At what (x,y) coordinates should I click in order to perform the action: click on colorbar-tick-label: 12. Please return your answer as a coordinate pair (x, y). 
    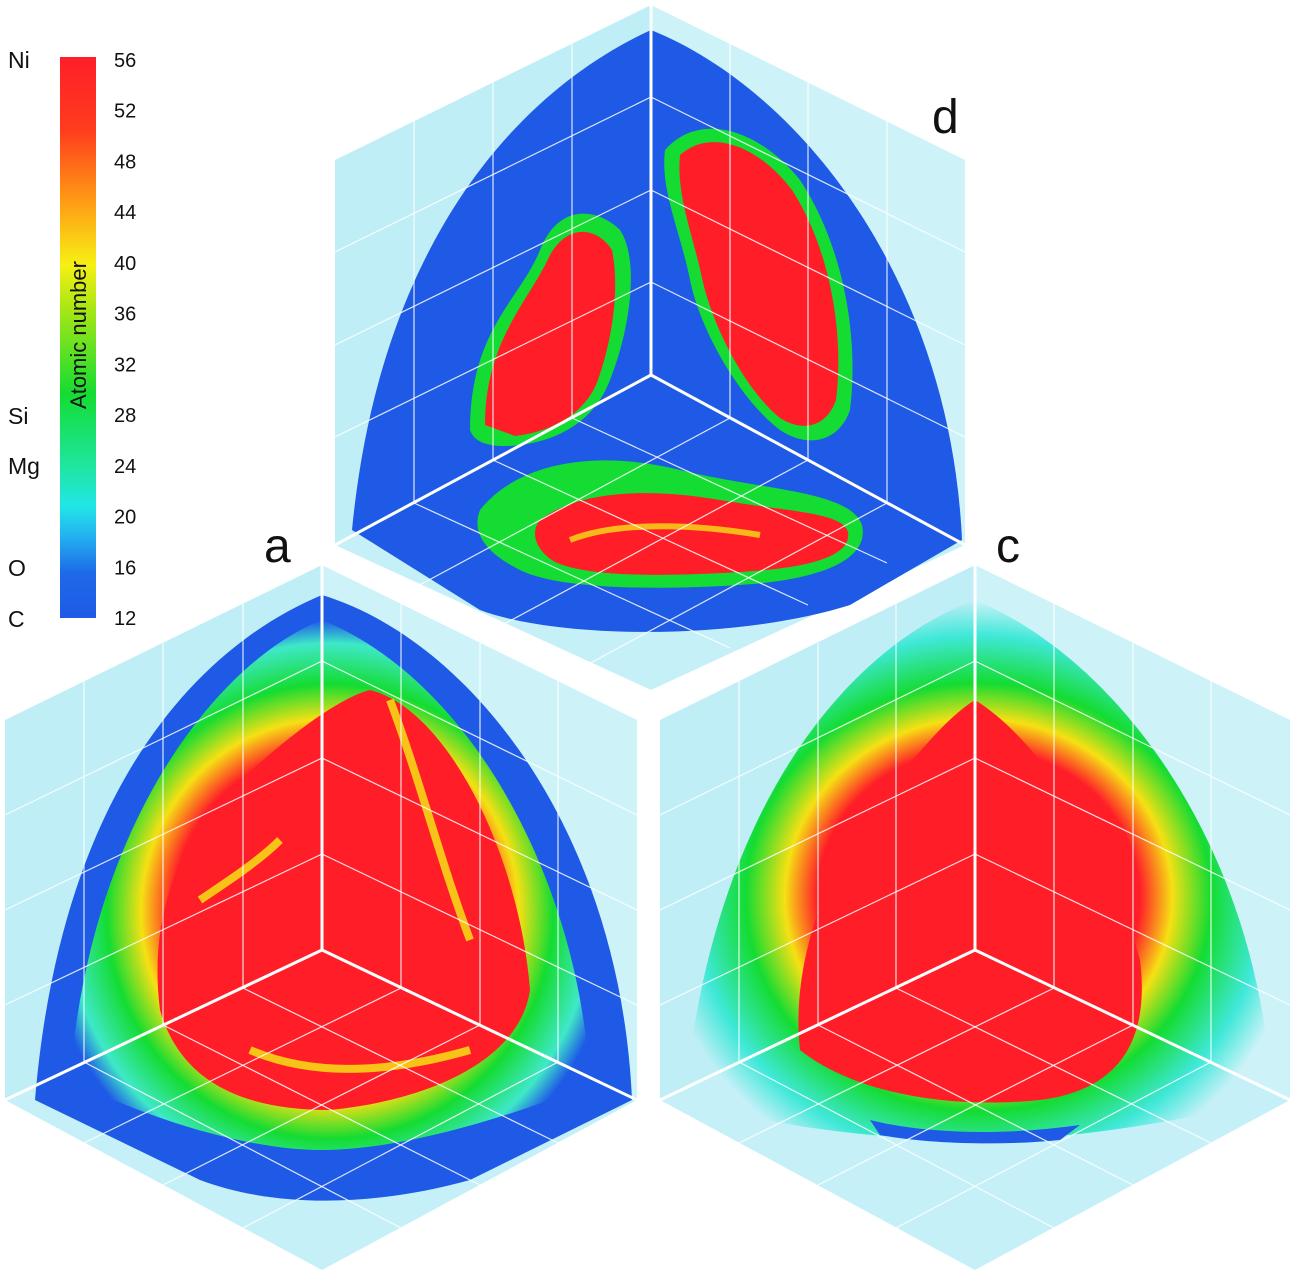
    Looking at the image, I should click on (125, 619).